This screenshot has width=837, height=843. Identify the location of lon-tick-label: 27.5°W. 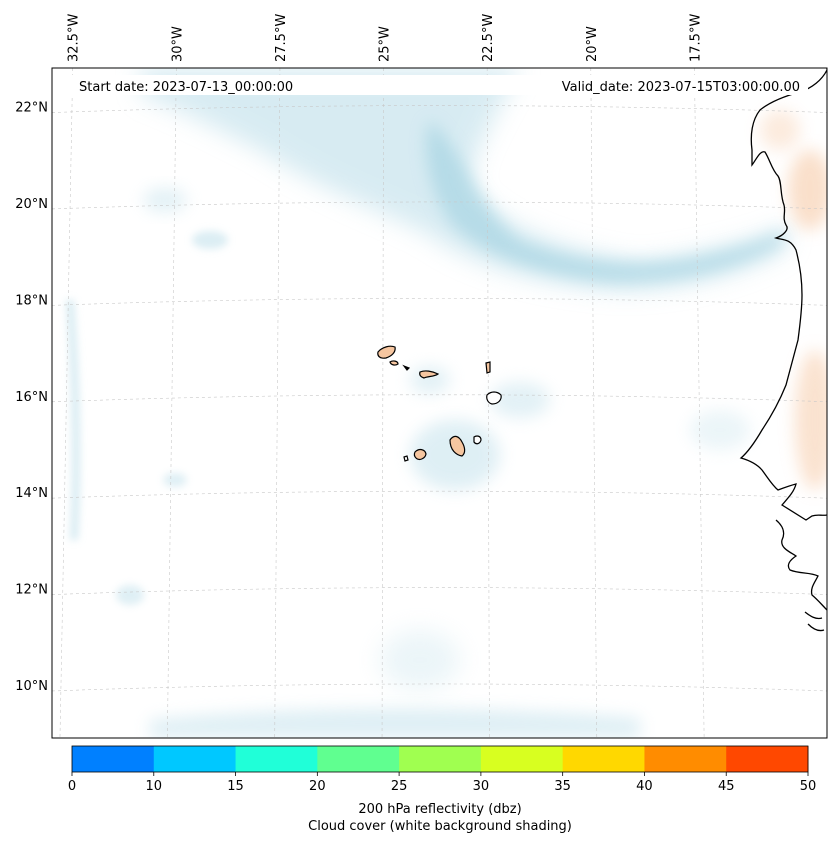
(281, 38).